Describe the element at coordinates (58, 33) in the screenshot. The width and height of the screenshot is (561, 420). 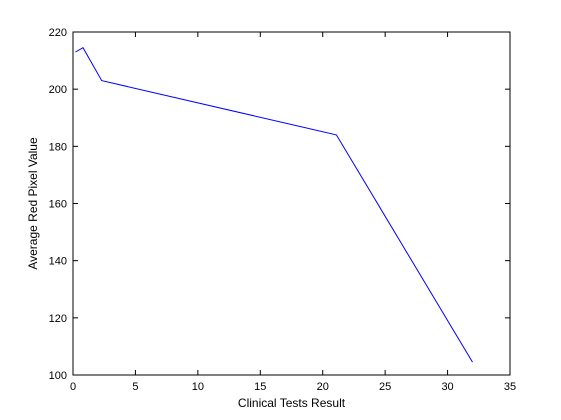
I see `y-tick-label-6: 220` at that location.